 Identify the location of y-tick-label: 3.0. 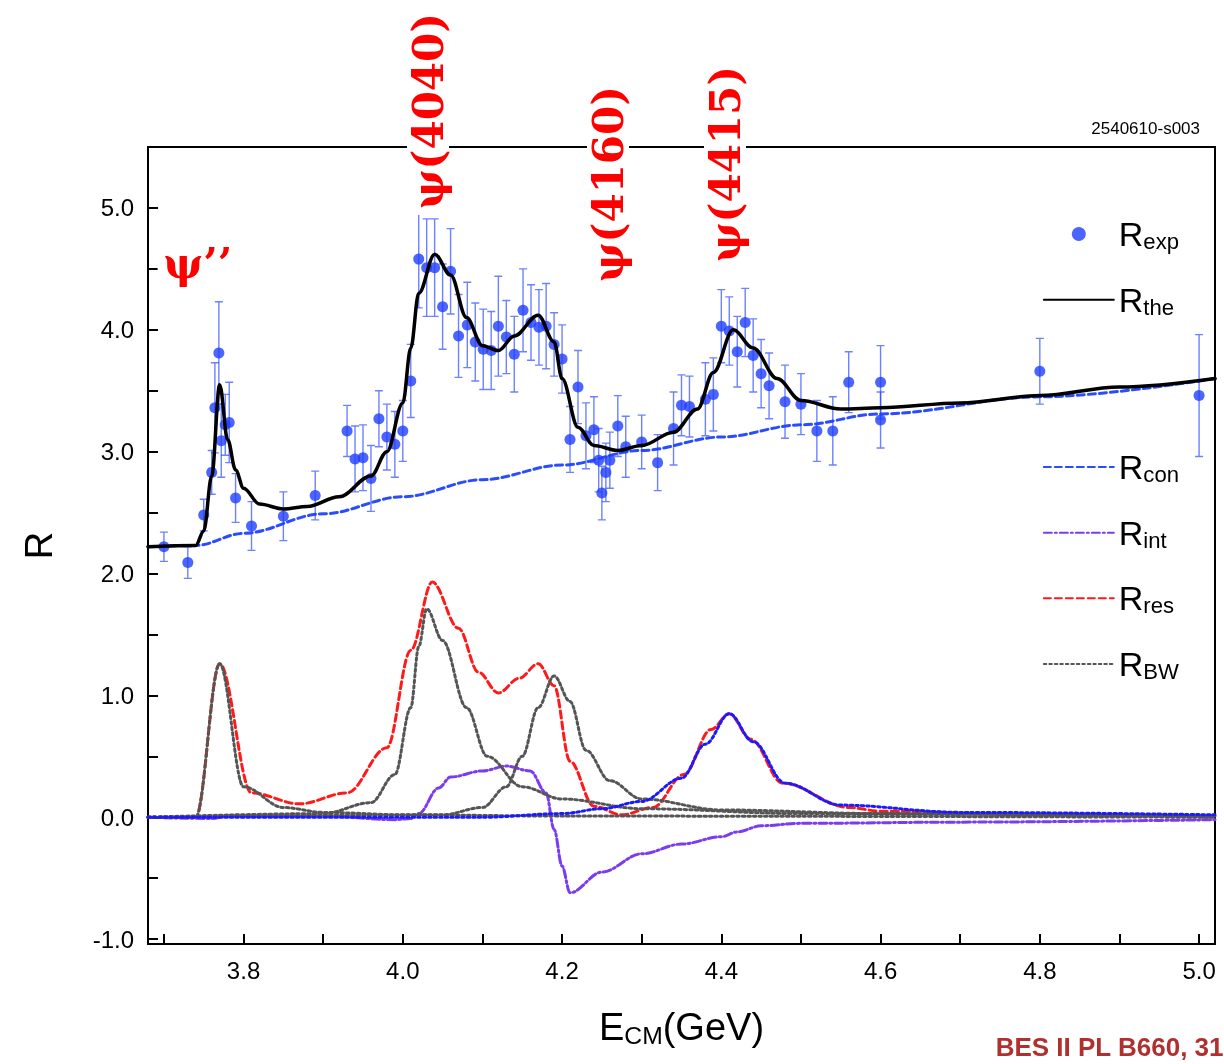
(117, 452).